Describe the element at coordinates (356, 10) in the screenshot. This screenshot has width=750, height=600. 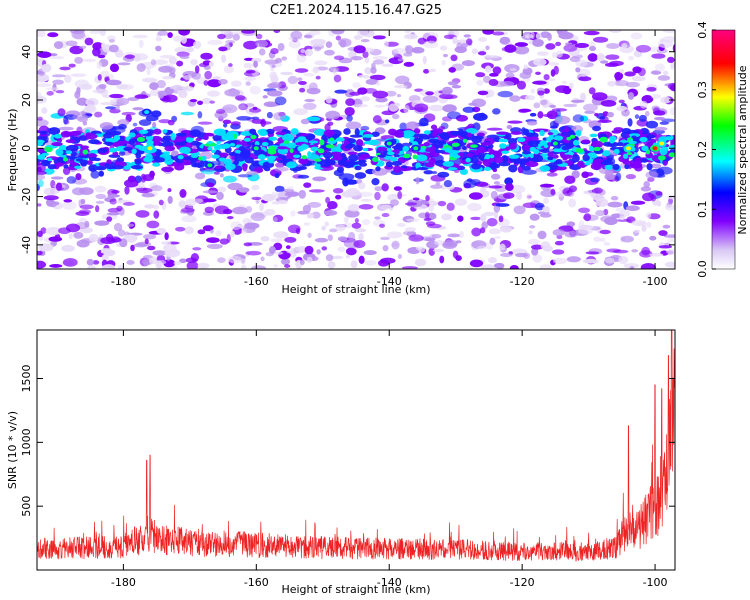
I see `chart-title: C2E1.2024.115.16.47.G25` at that location.